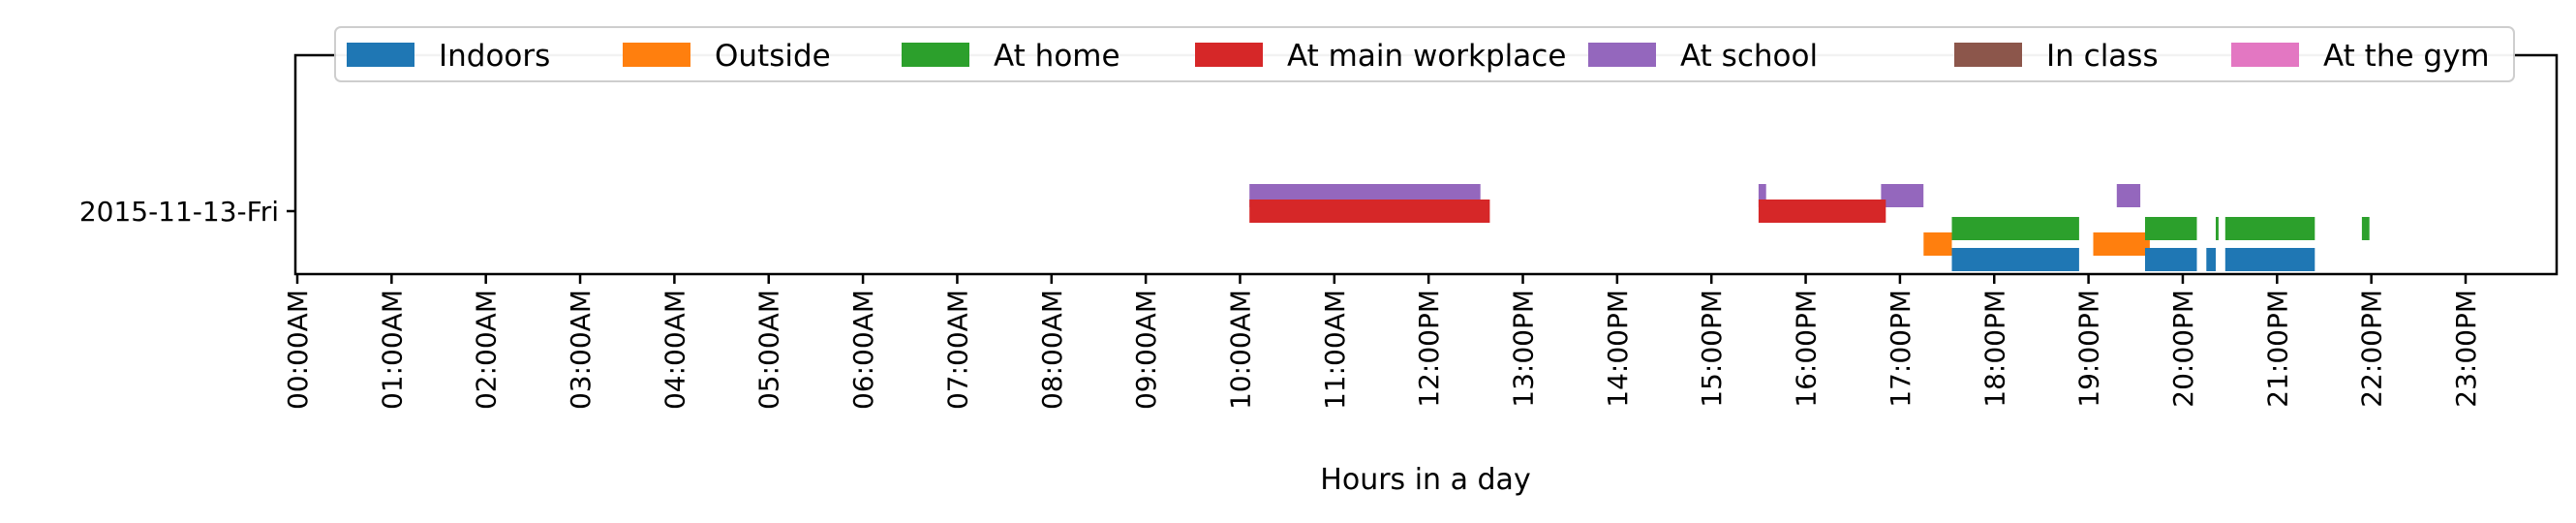 The image size is (2576, 523). What do you see at coordinates (674, 350) in the screenshot?
I see `x-tick-label-04-00am: 04:00AM` at bounding box center [674, 350].